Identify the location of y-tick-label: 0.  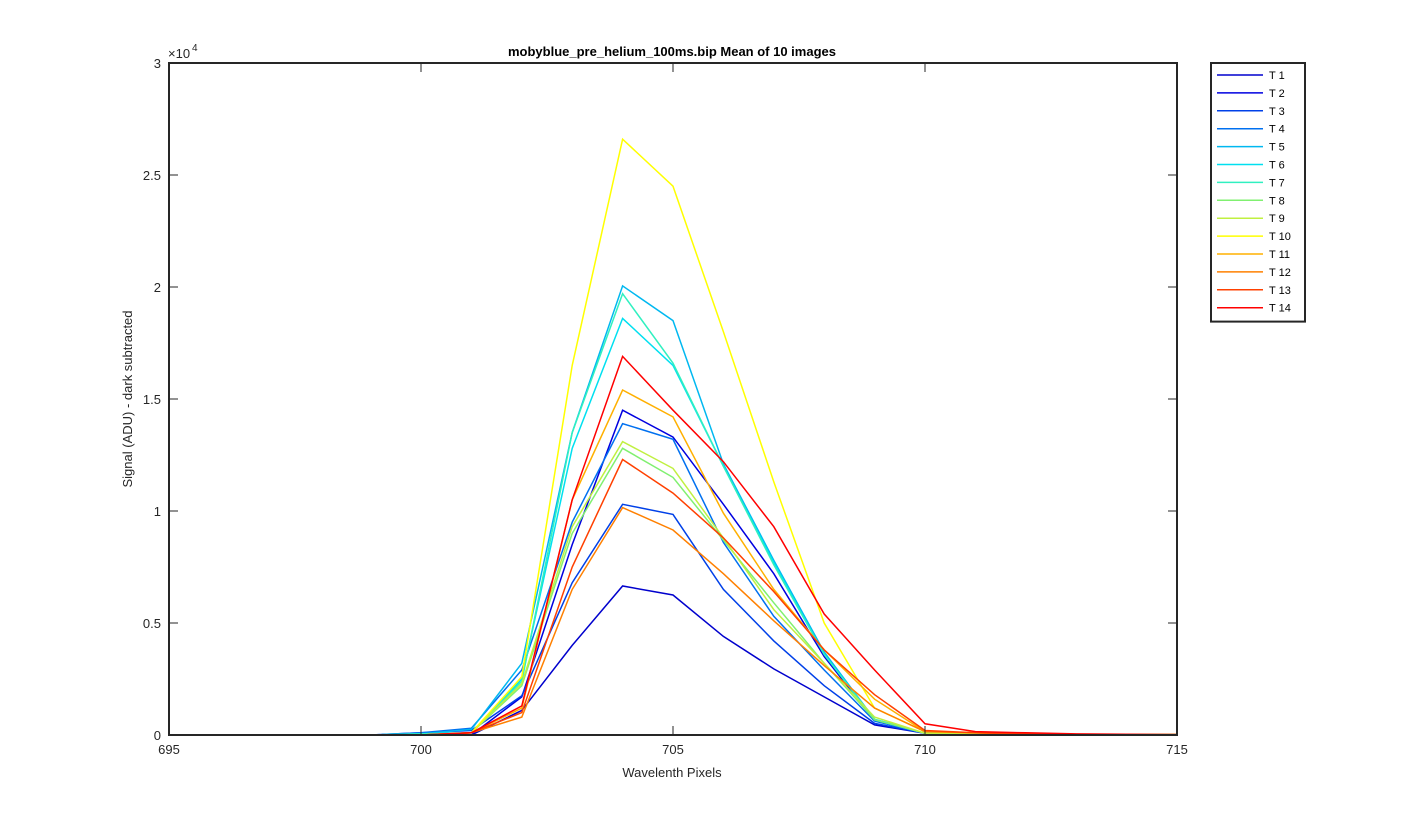
(157, 735).